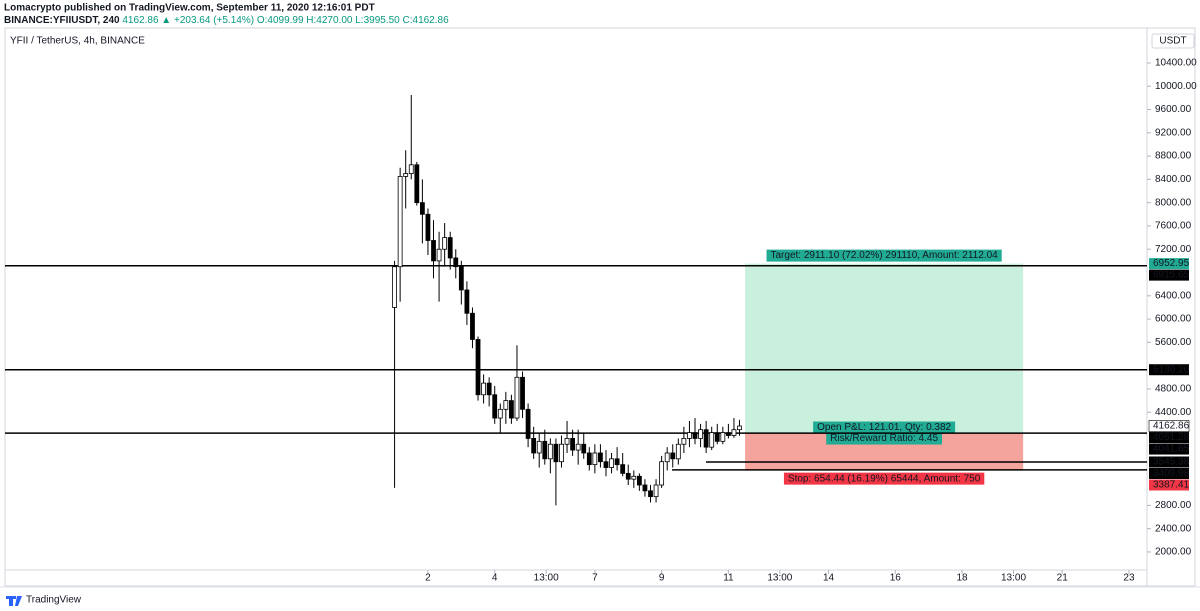 The width and height of the screenshot is (1200, 611). What do you see at coordinates (1173, 132) in the screenshot?
I see `y-tick-label: 9200.00` at bounding box center [1173, 132].